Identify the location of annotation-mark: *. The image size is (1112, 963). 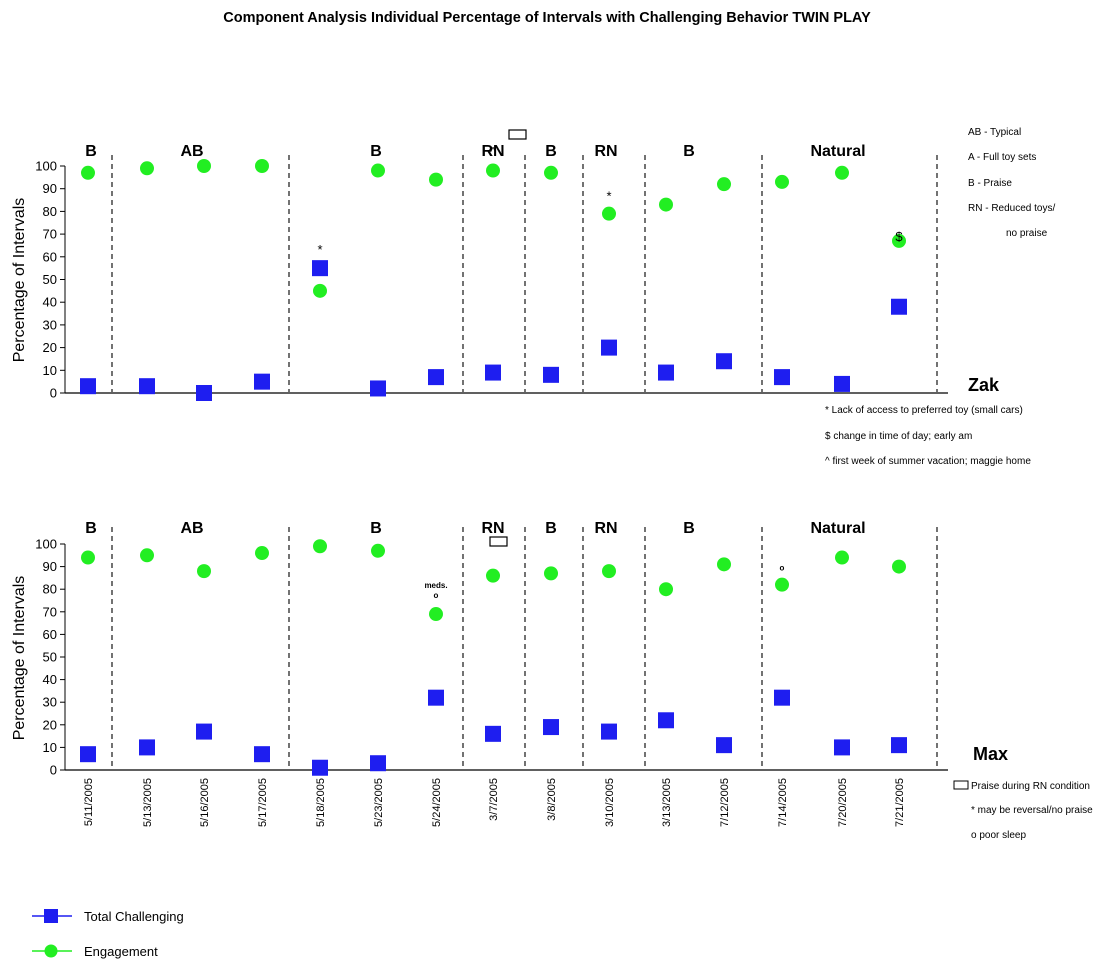
(319, 249).